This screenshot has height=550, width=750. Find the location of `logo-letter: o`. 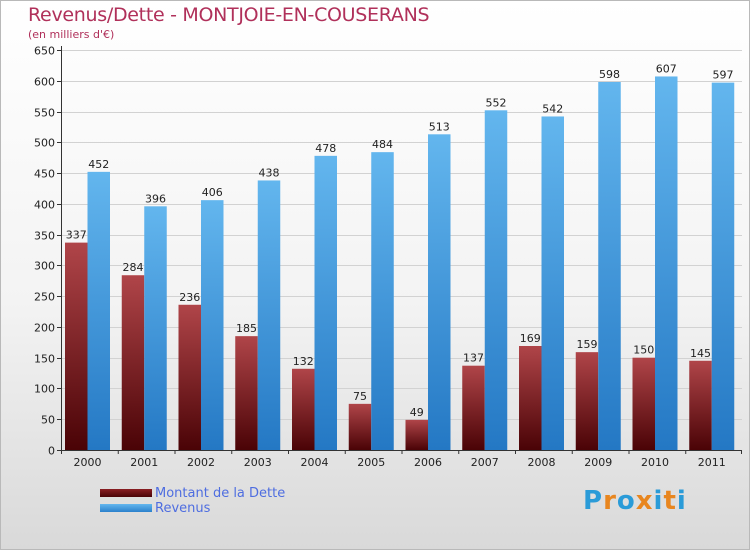

logo-letter: o is located at coordinates (626, 501).